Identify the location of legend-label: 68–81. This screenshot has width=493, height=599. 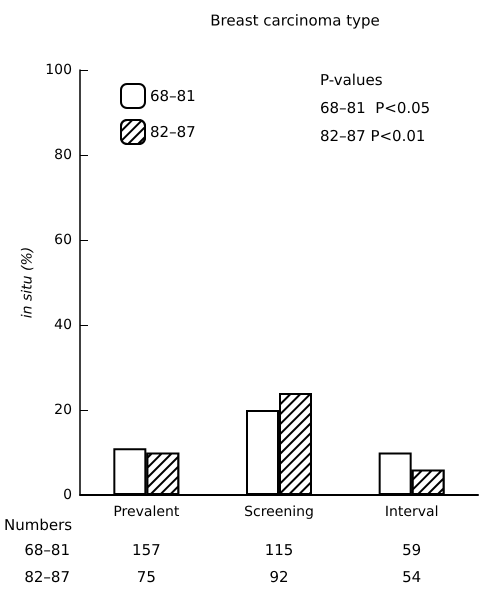
(173, 96).